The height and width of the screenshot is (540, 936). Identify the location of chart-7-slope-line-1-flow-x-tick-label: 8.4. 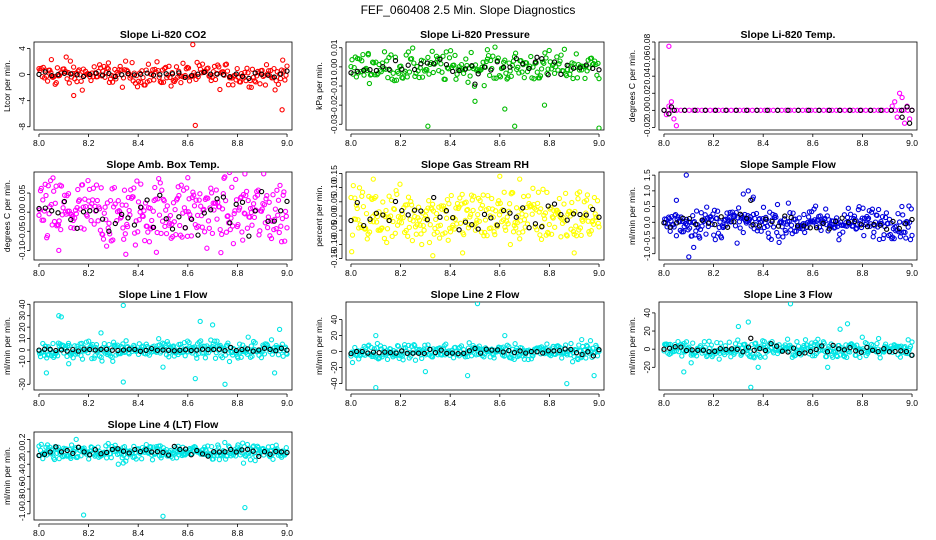
(138, 403).